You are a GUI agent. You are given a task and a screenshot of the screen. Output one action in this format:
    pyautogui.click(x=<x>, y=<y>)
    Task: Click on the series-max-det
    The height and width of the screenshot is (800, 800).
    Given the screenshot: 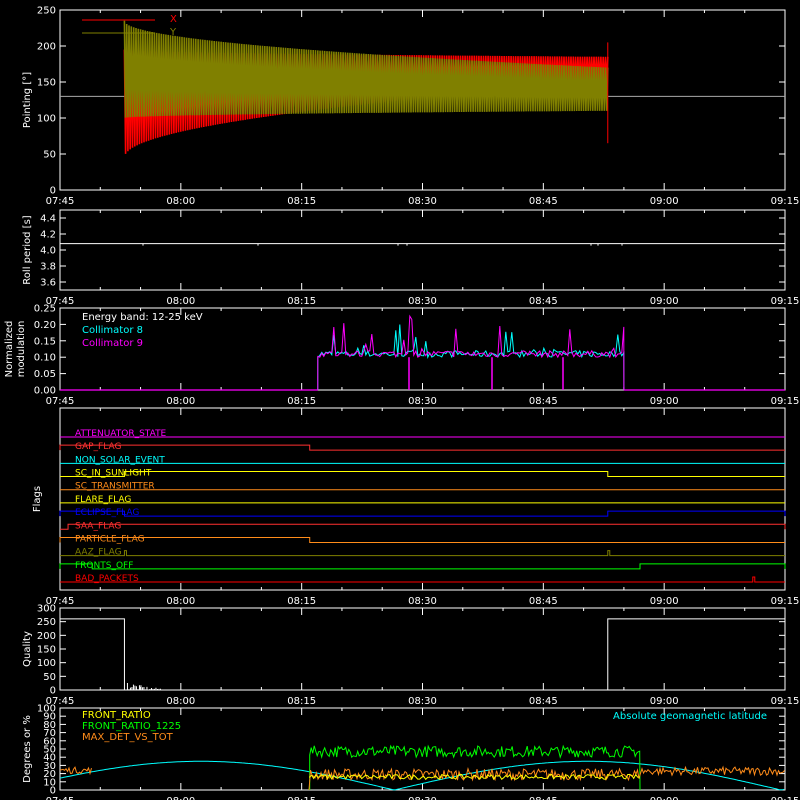 What is the action you would take?
    pyautogui.click(x=422, y=778)
    